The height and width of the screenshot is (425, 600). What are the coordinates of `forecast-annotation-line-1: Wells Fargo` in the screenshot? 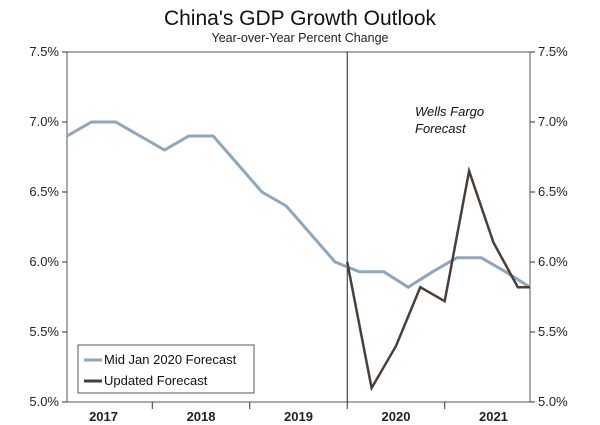 It's located at (449, 111).